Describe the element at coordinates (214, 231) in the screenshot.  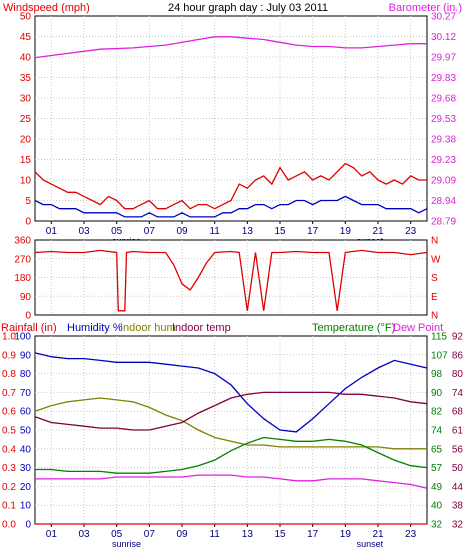
I see `wind-baro-x-tick-label: 11` at that location.